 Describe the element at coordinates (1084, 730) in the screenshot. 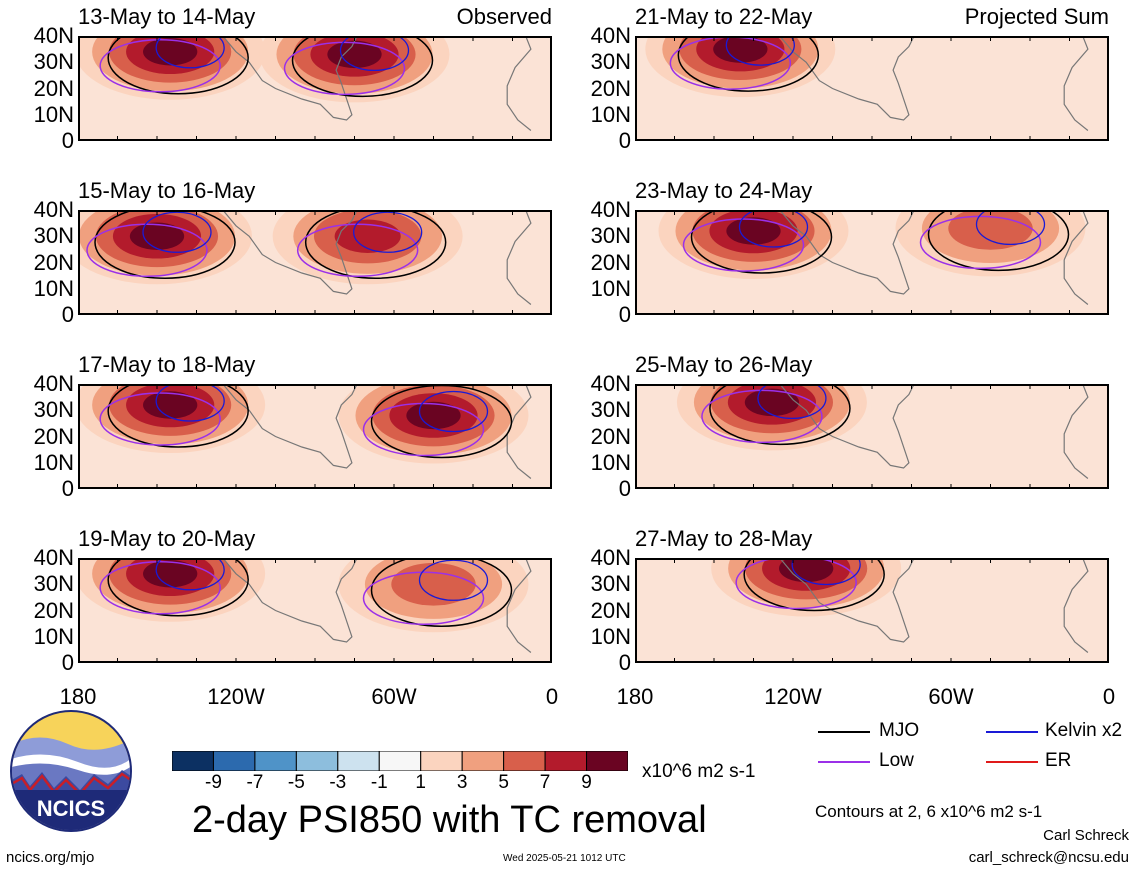

I see `legend-label-kelvin: Kelvin x2` at that location.